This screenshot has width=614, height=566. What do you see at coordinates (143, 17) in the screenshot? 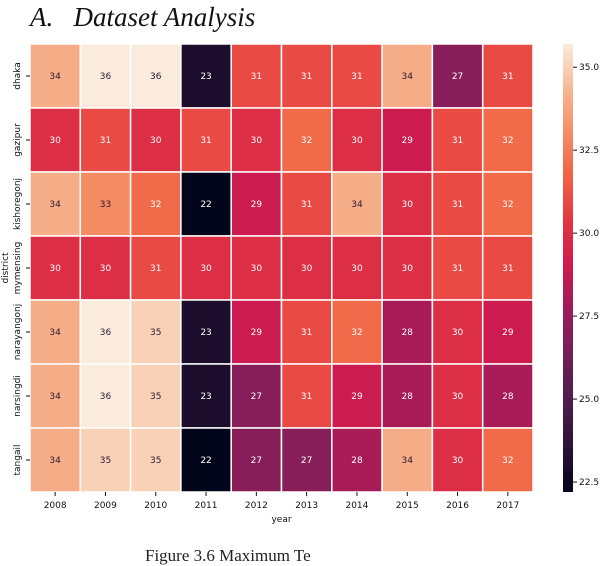
I see `section-heading: A. Dataset Analysis` at bounding box center [143, 17].